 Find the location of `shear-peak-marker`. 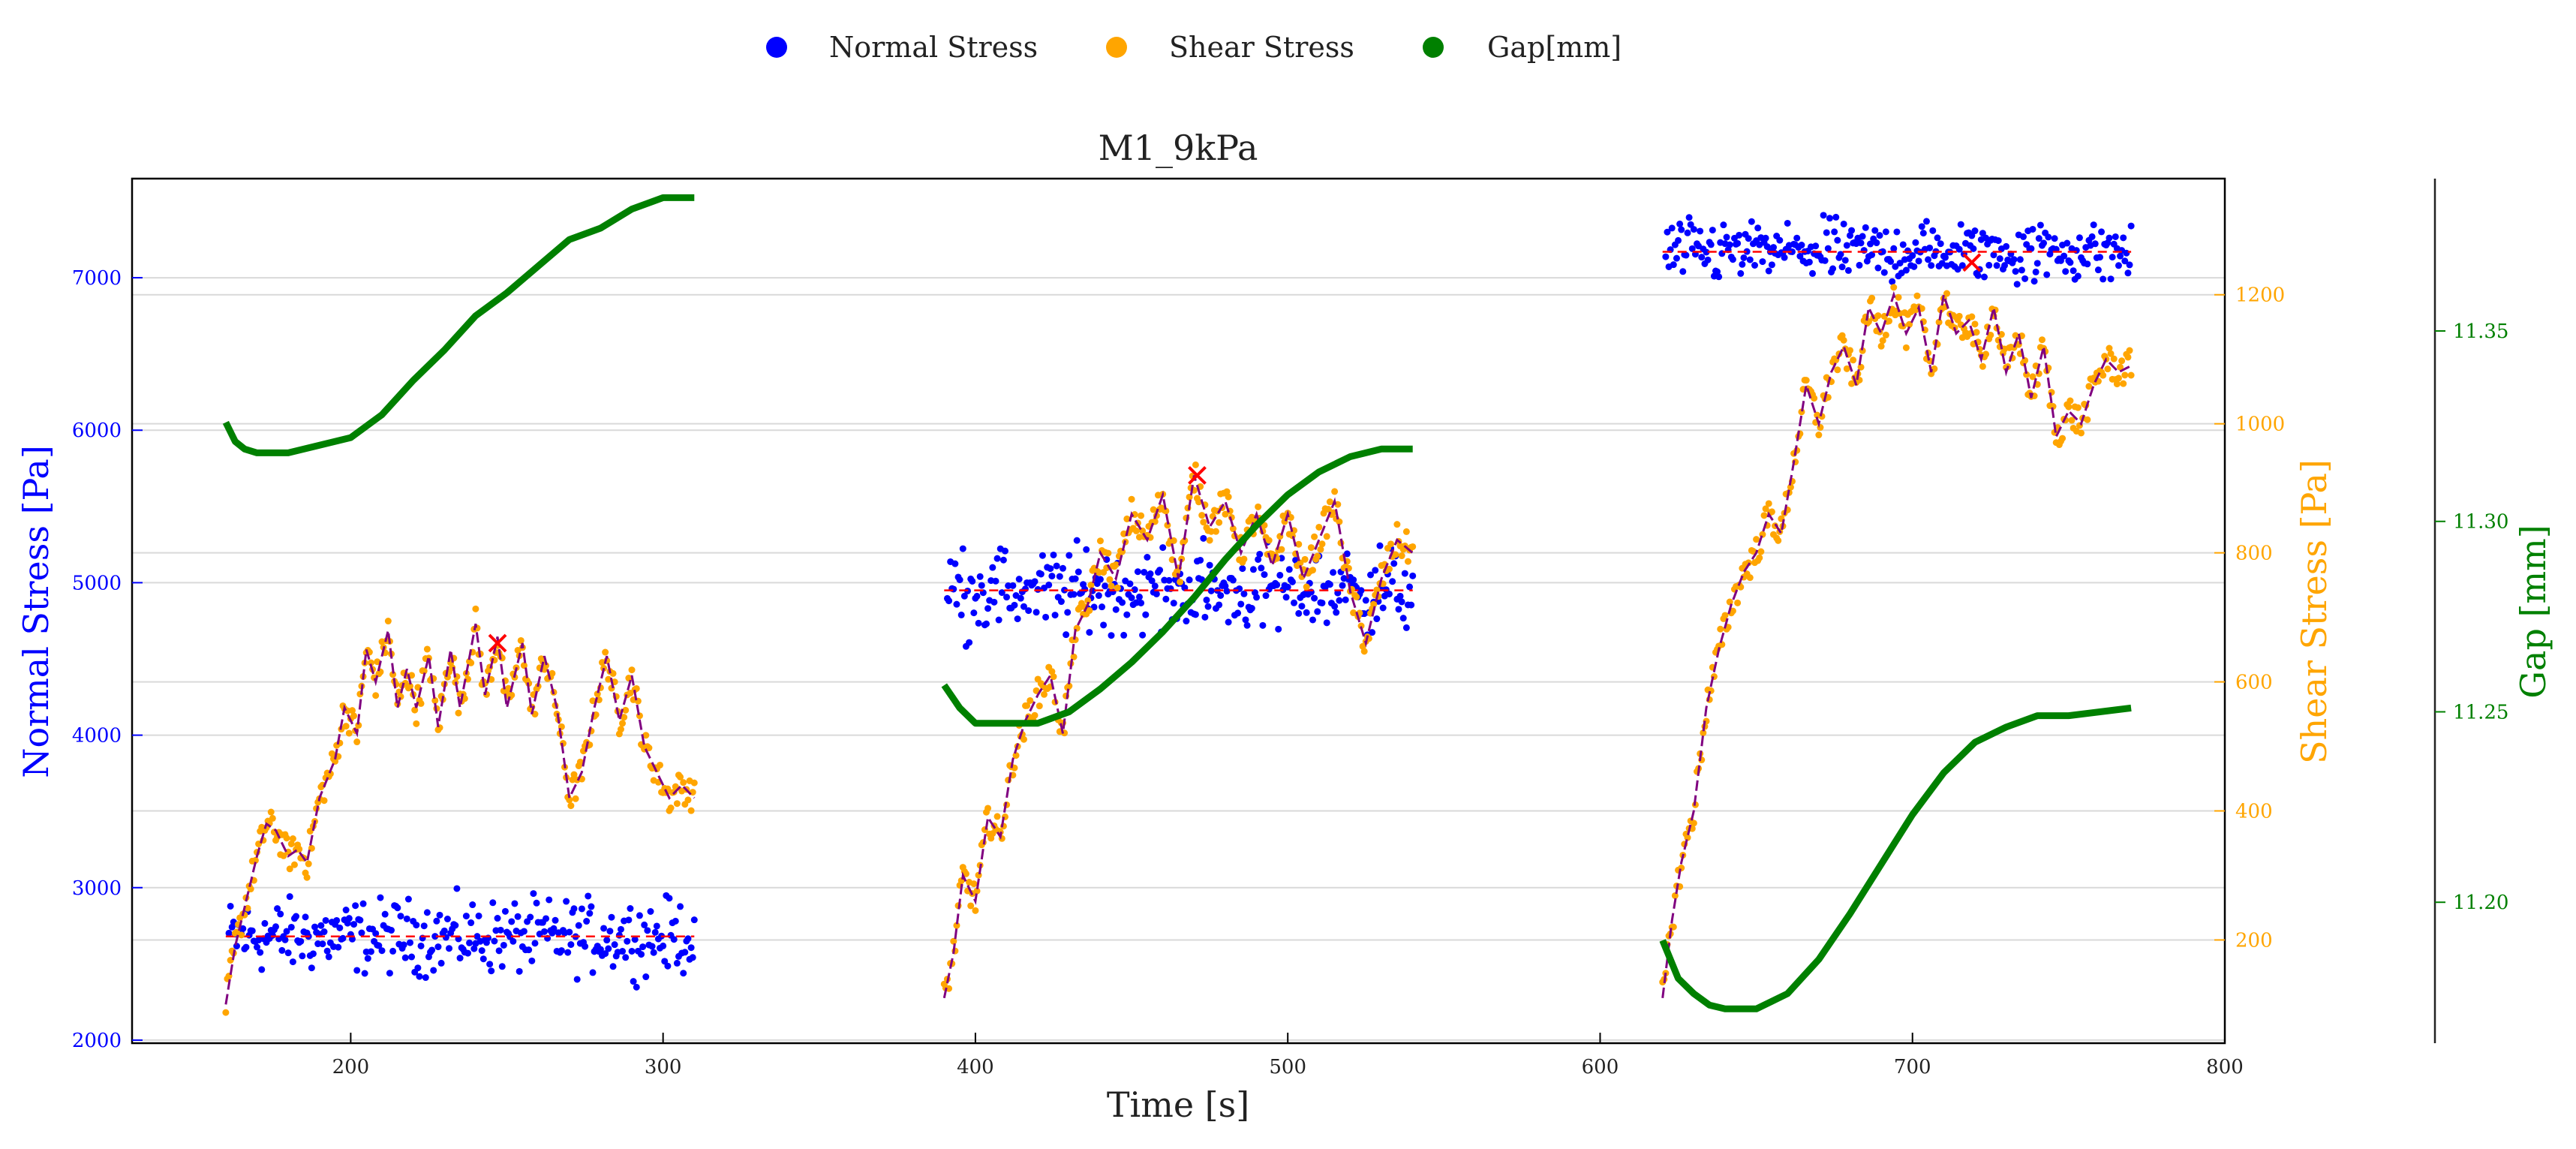

shear-peak-marker is located at coordinates (1197, 475).